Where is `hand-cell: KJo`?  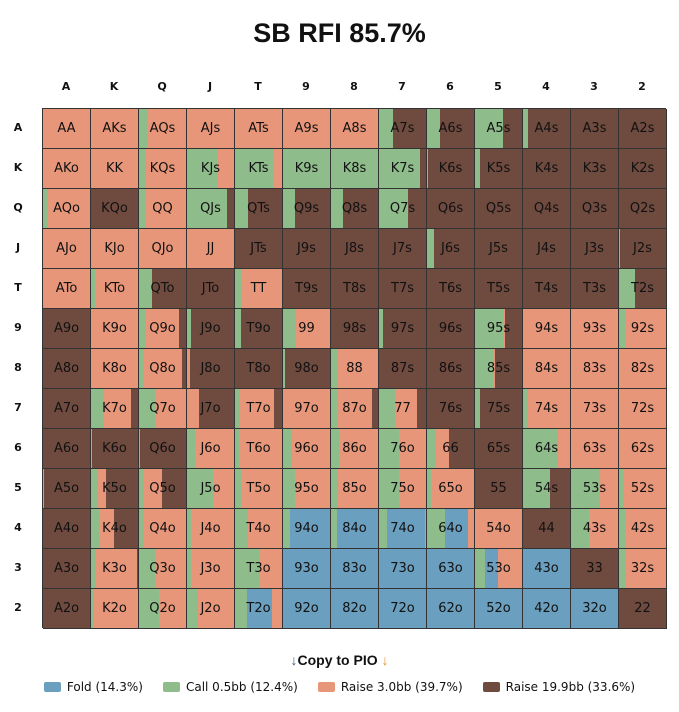
hand-cell: KJo is located at coordinates (115, 249).